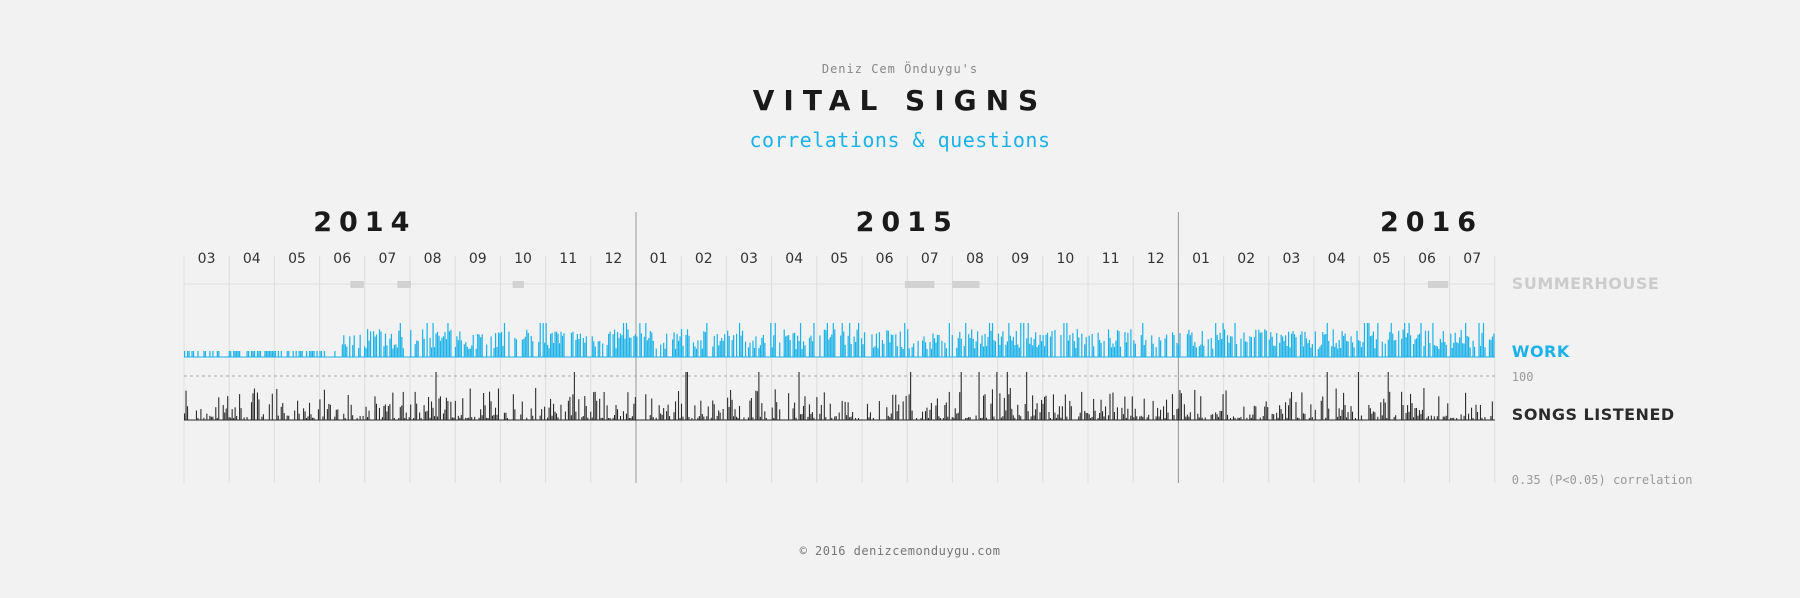 This screenshot has height=598, width=1800. Describe the element at coordinates (900, 551) in the screenshot. I see `footer-copyright: © 2016 denizcemonduygu.com` at that location.